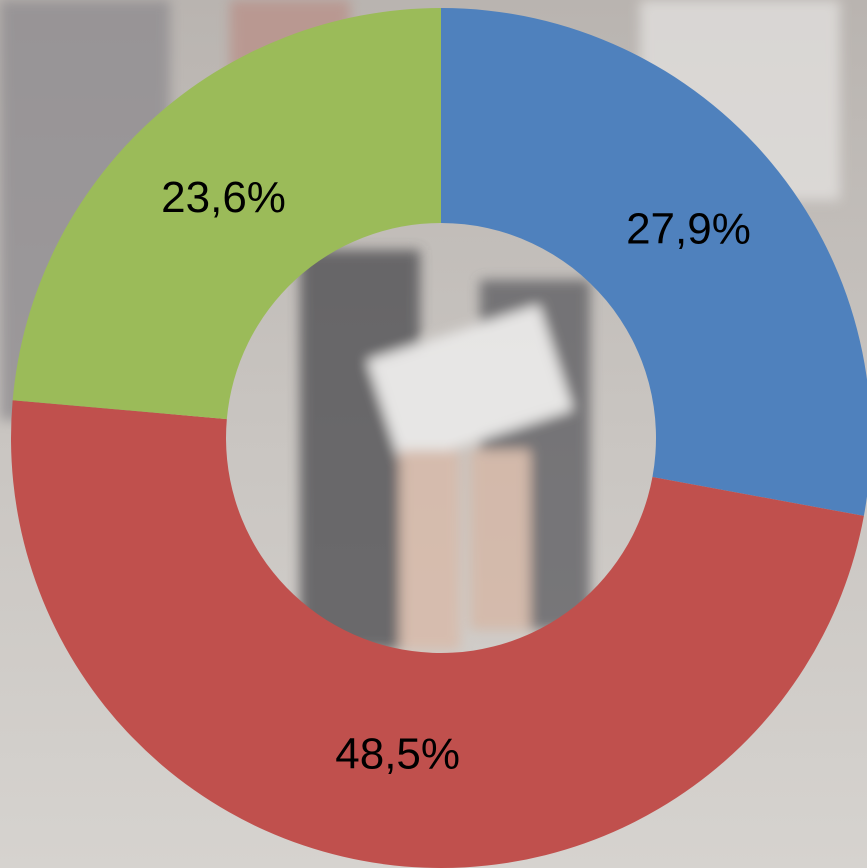 This screenshot has height=868, width=867. Describe the element at coordinates (223, 197) in the screenshot. I see `data-label: 23,6%` at that location.